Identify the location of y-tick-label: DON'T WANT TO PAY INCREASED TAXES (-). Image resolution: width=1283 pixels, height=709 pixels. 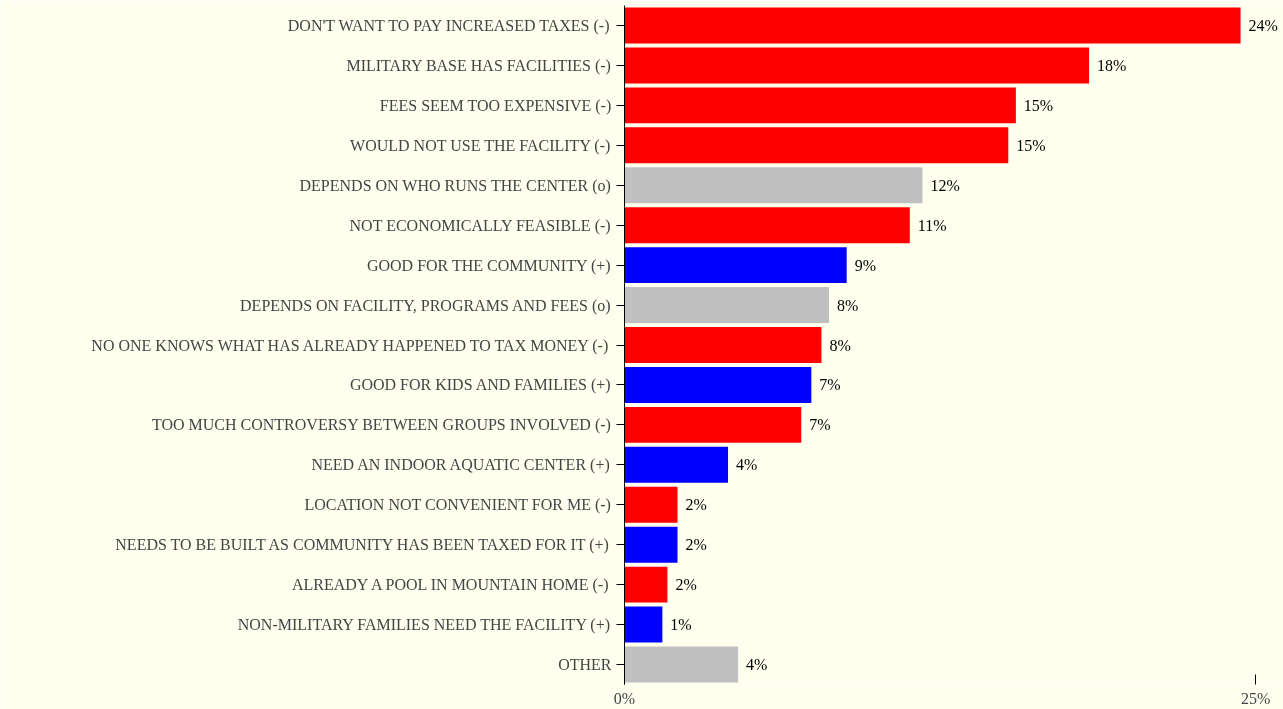
(448, 25).